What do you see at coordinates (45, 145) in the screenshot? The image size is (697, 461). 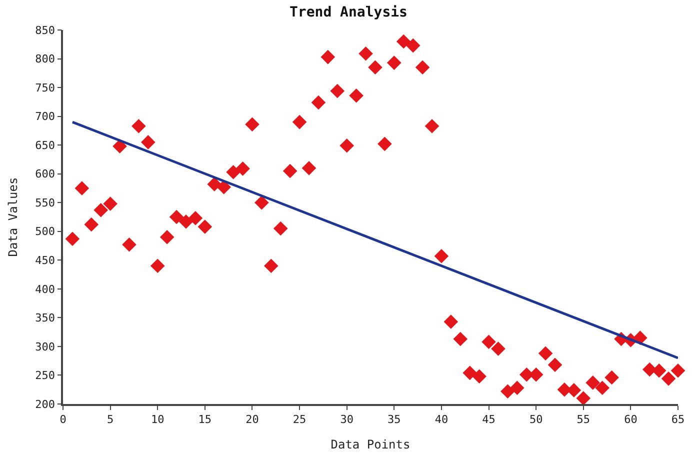 I see `y-tick-label: 650` at bounding box center [45, 145].